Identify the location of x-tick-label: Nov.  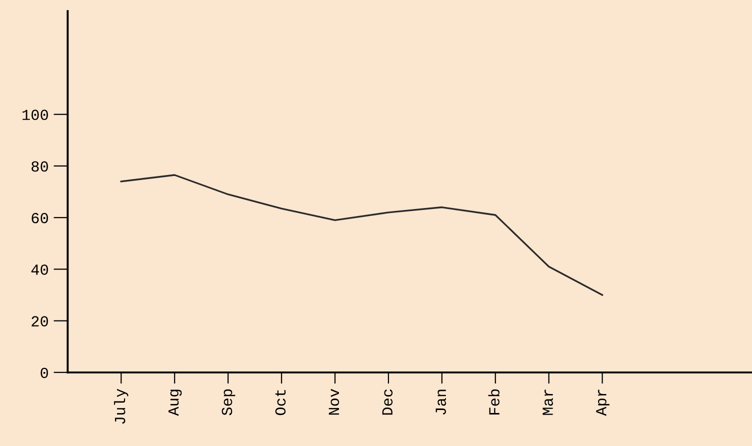
(334, 401).